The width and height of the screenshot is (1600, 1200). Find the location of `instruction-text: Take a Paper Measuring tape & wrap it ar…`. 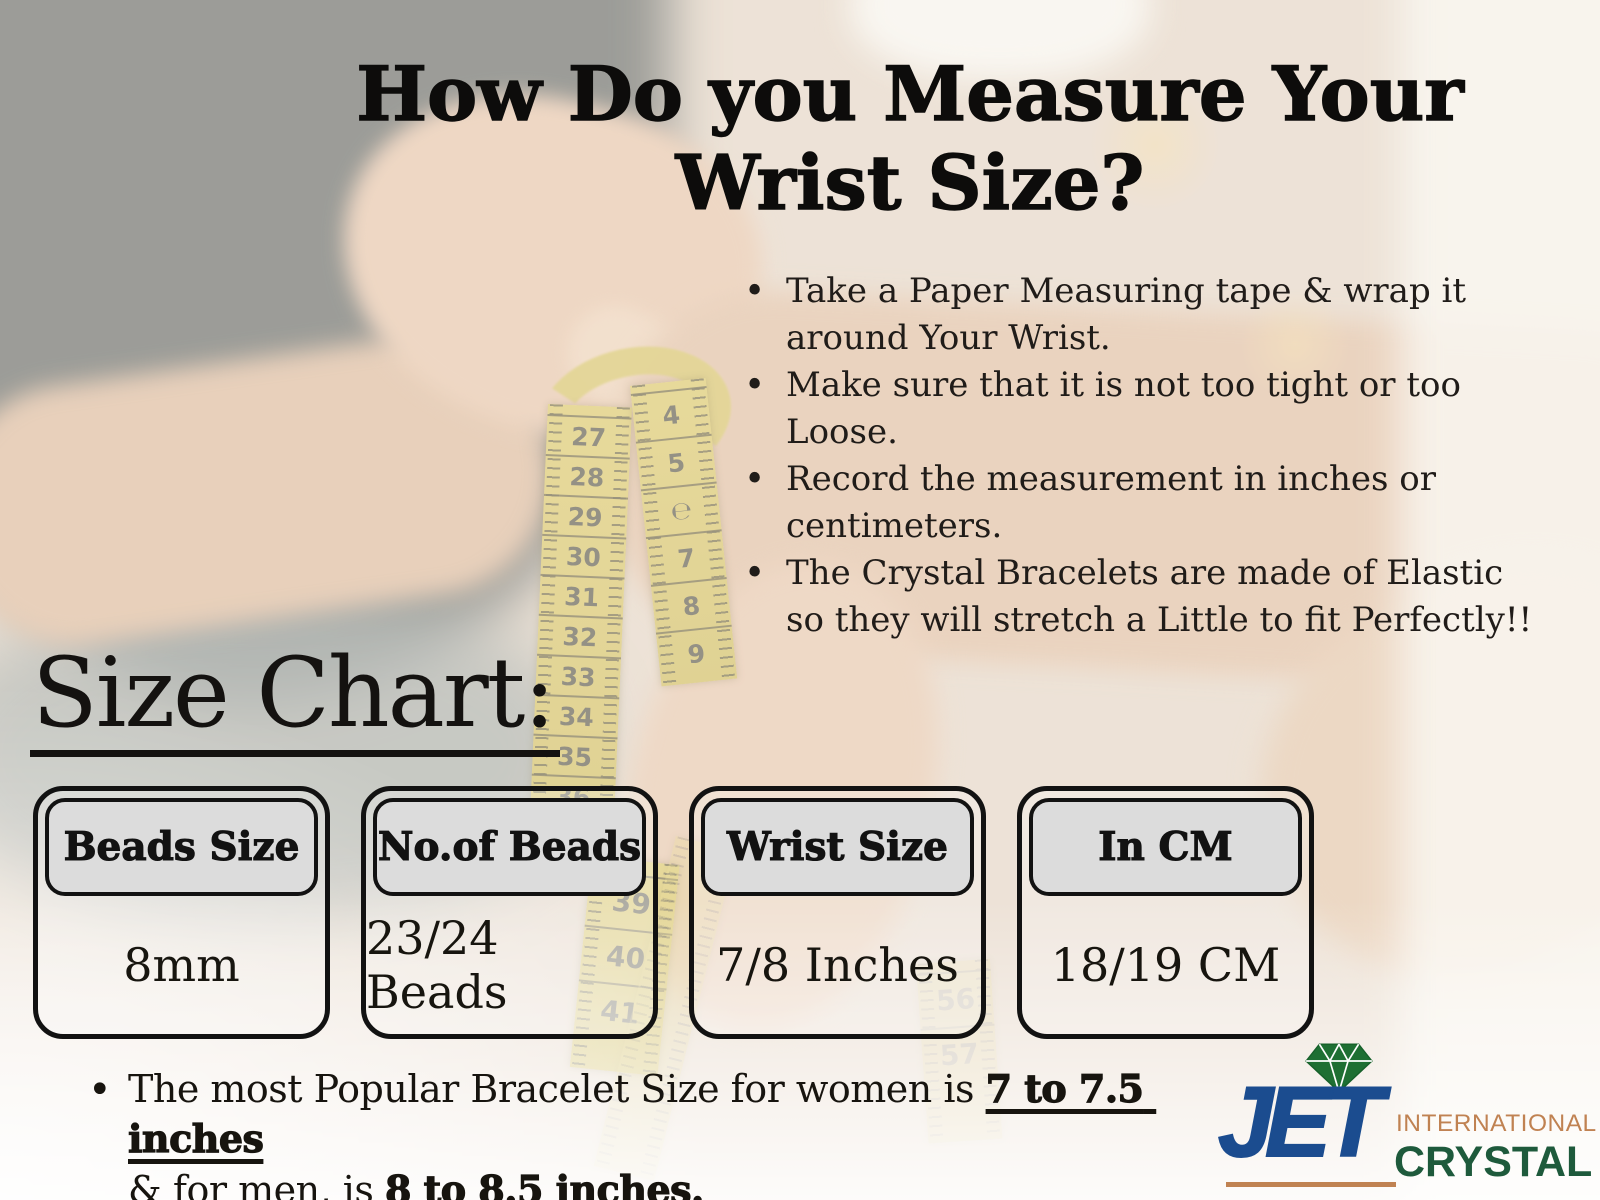

instruction-text: Take a Paper Measuring tape & wrap it ar… is located at coordinates (1126, 314).